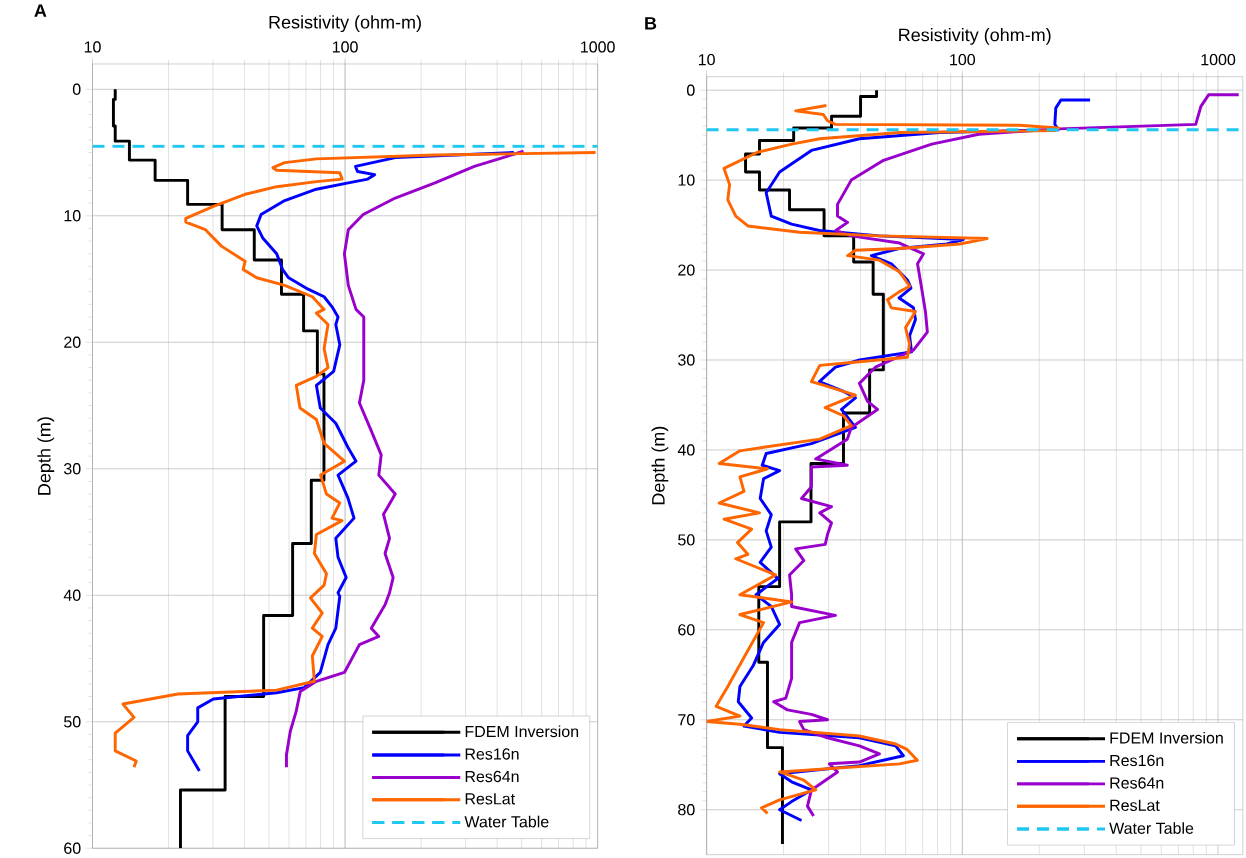  Describe the element at coordinates (686, 809) in the screenshot. I see `y-tick-label: 80` at that location.